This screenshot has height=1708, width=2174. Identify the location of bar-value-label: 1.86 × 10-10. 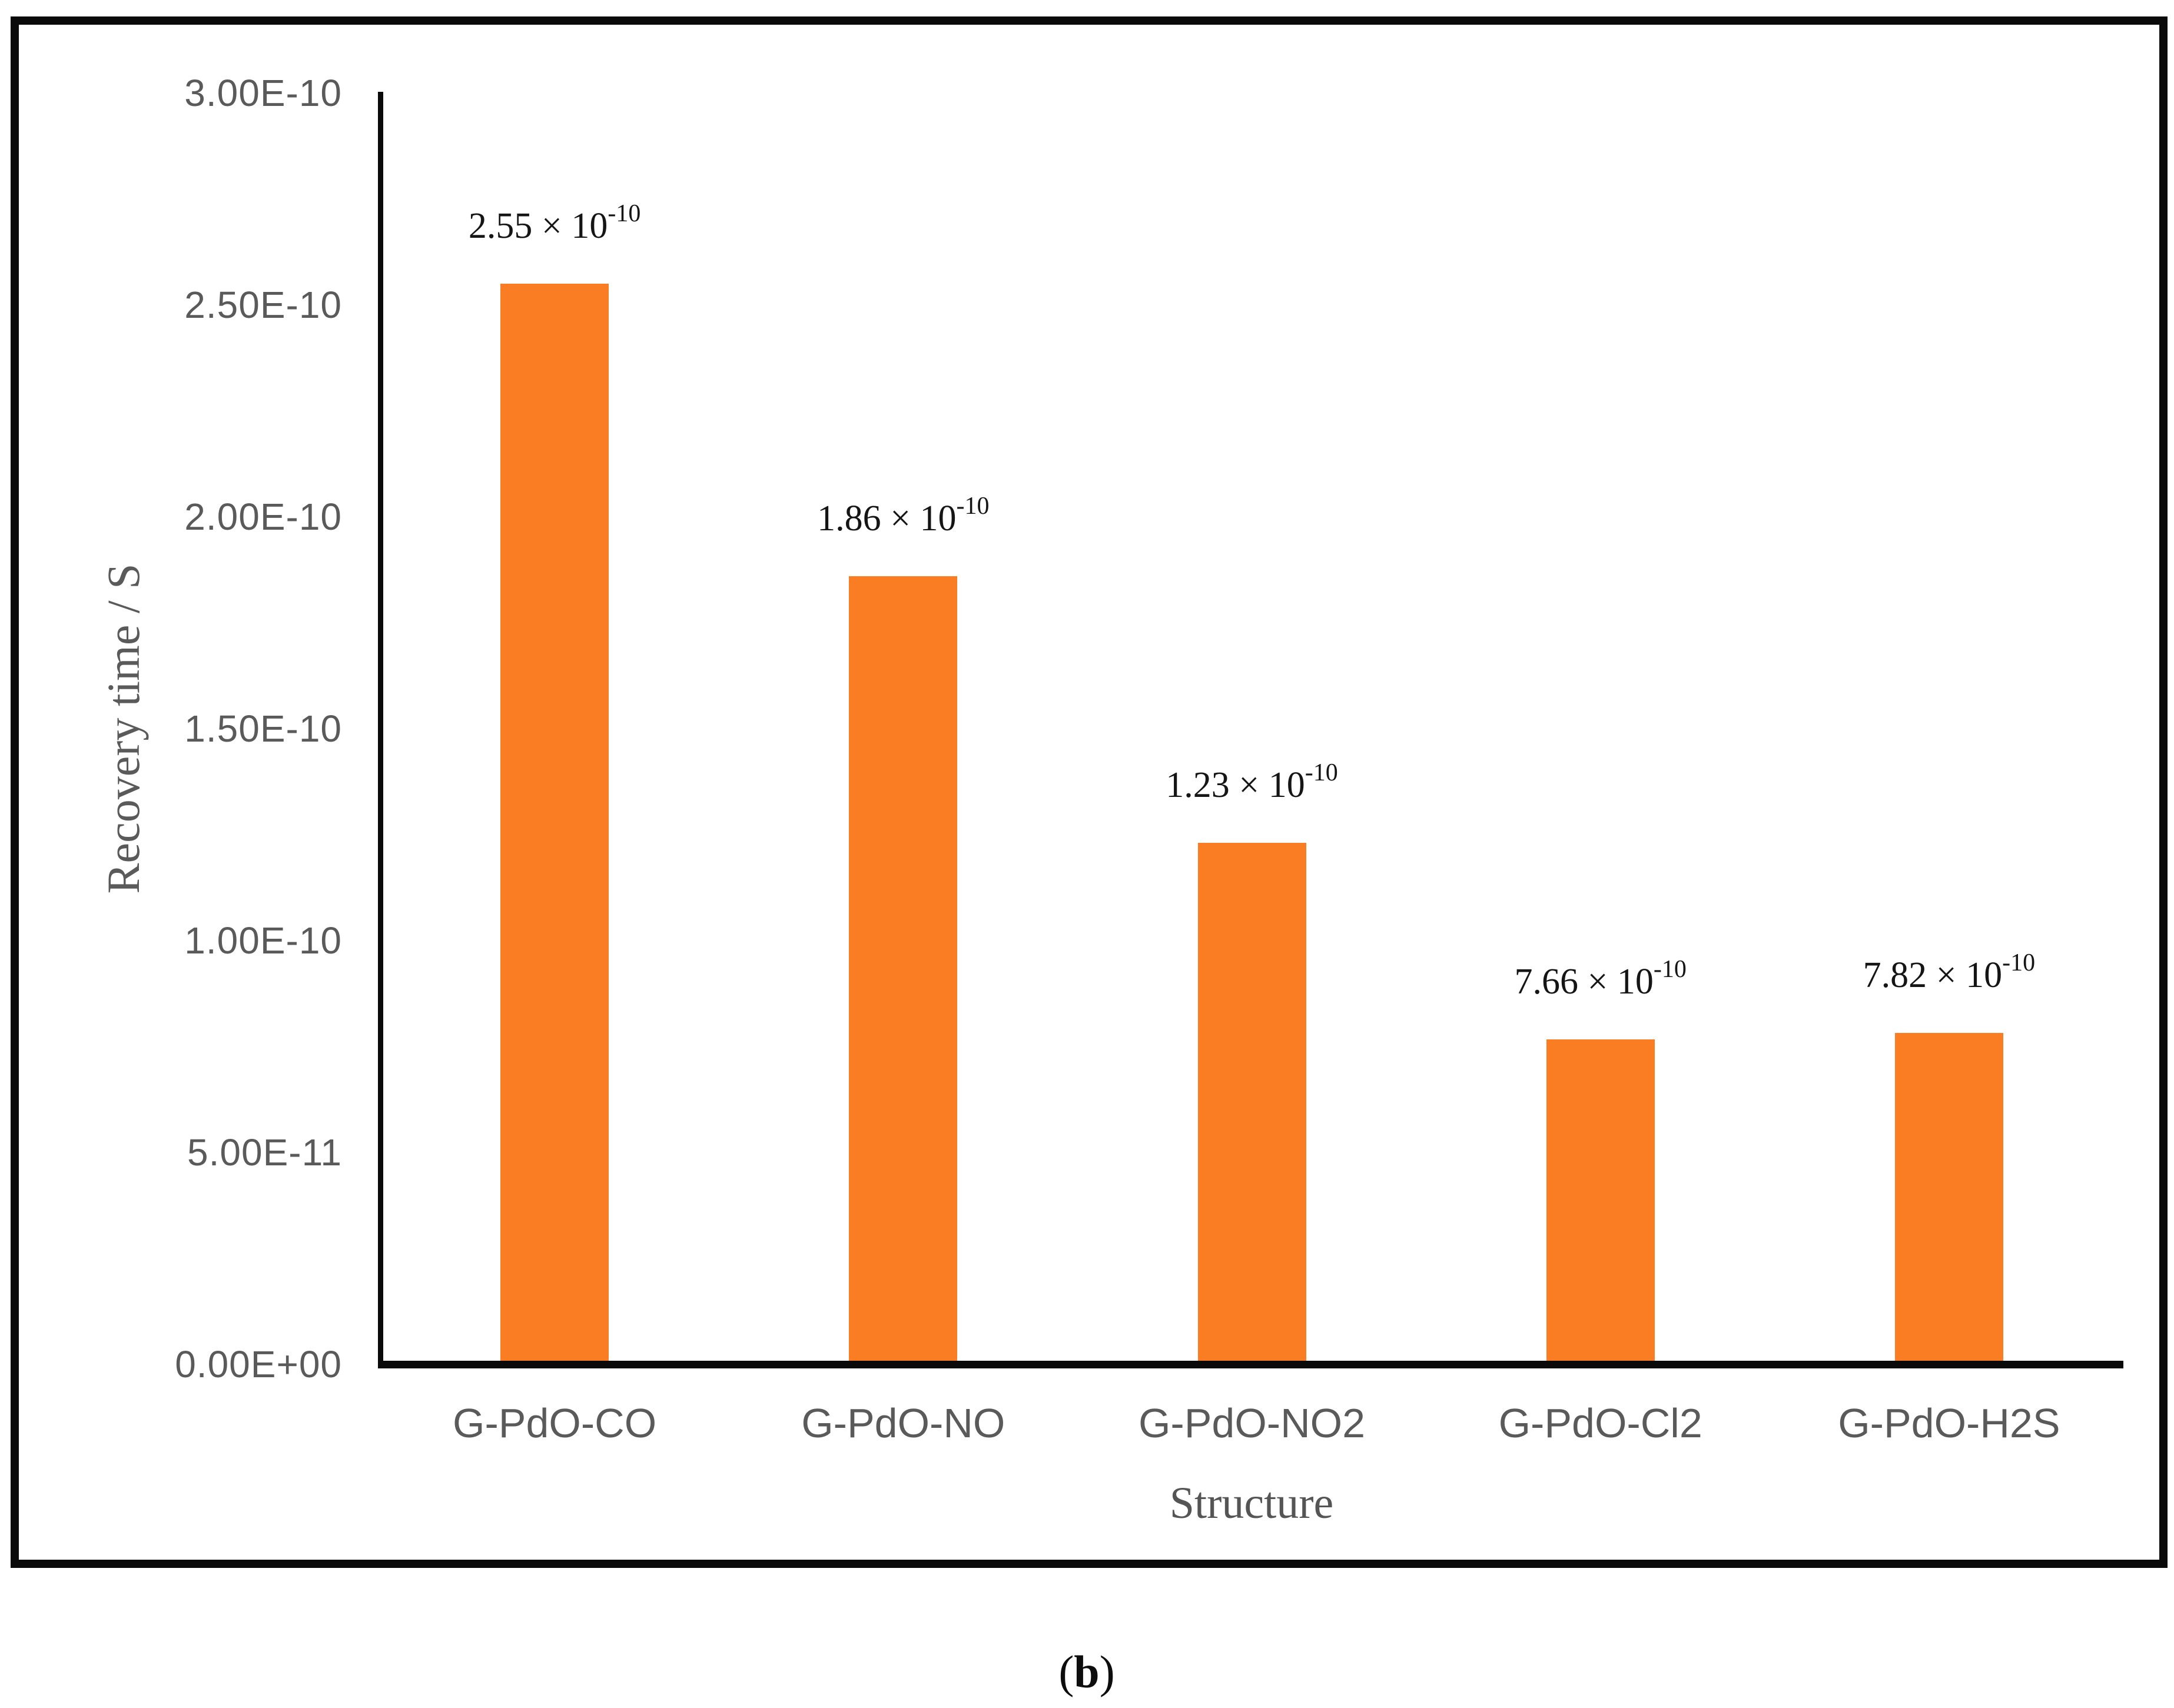
(903, 517).